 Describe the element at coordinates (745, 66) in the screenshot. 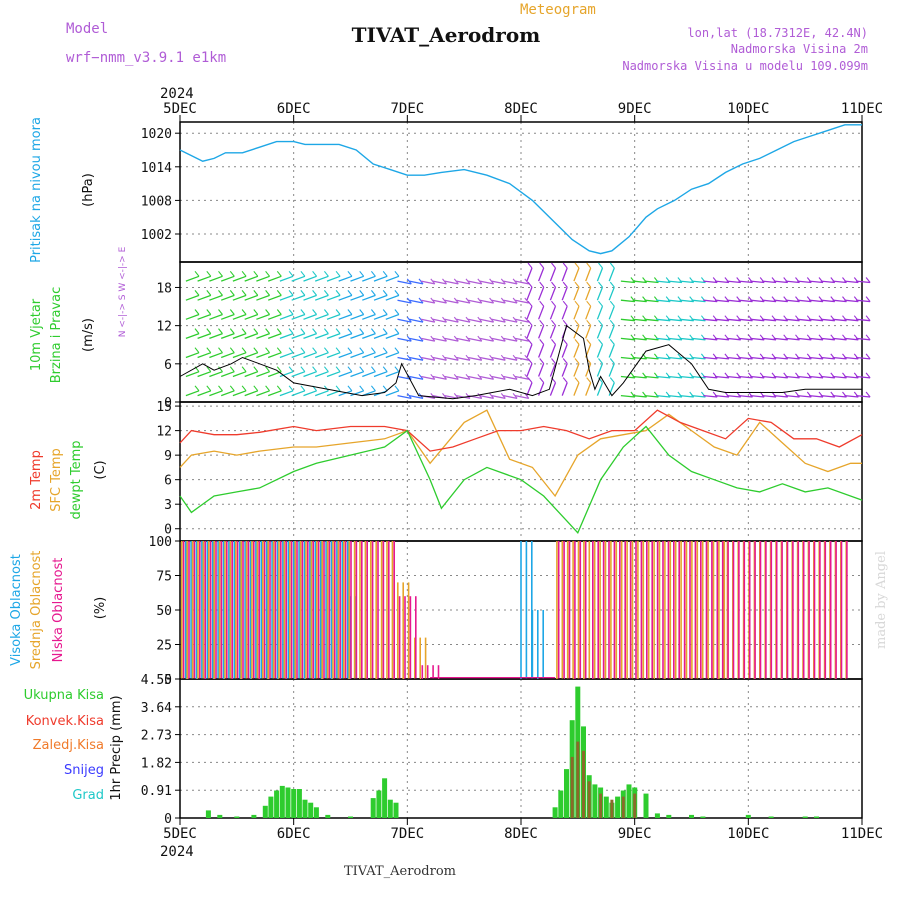

I see `model-elevation-label: Nadmorska Visina u modelu 109.099m` at that location.